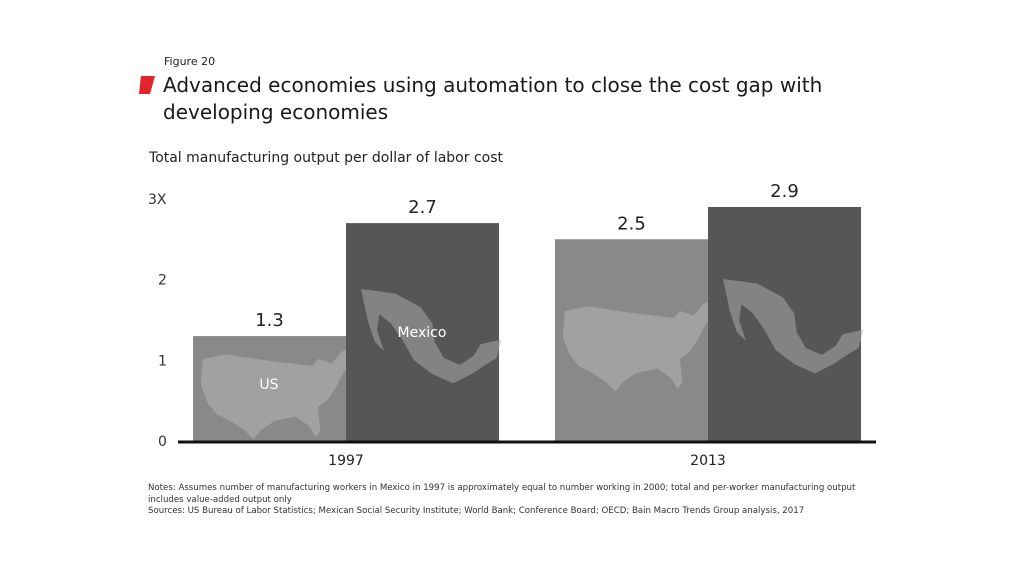 This screenshot has width=1024, height=576. What do you see at coordinates (784, 191) in the screenshot?
I see `data-label: 2.9` at bounding box center [784, 191].